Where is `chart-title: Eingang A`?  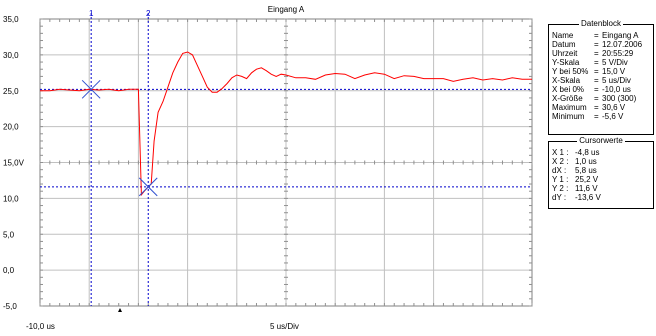
chart-title: Eingang A is located at coordinates (286, 9).